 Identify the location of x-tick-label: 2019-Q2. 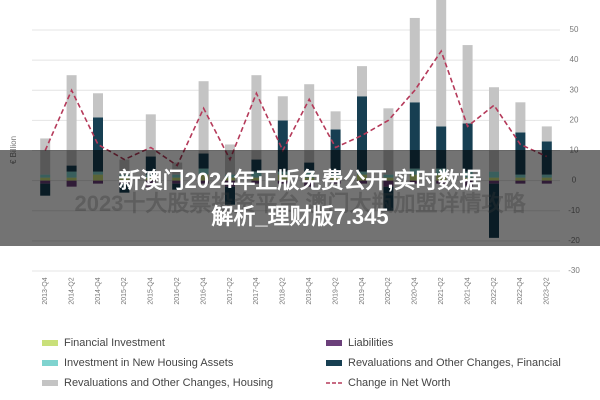
(335, 290).